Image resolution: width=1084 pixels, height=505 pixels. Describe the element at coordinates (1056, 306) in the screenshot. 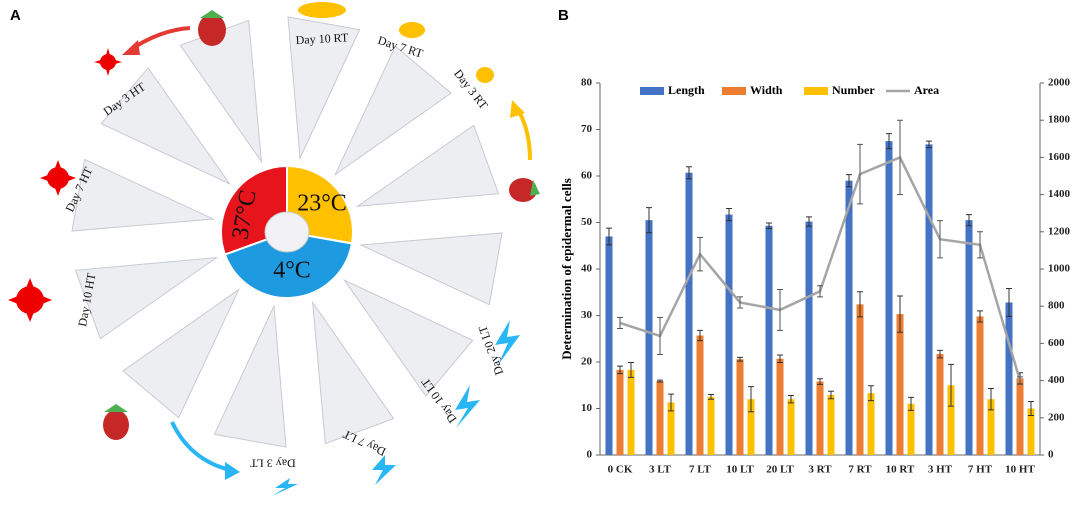

I see `y2-tick-label: 800` at that location.